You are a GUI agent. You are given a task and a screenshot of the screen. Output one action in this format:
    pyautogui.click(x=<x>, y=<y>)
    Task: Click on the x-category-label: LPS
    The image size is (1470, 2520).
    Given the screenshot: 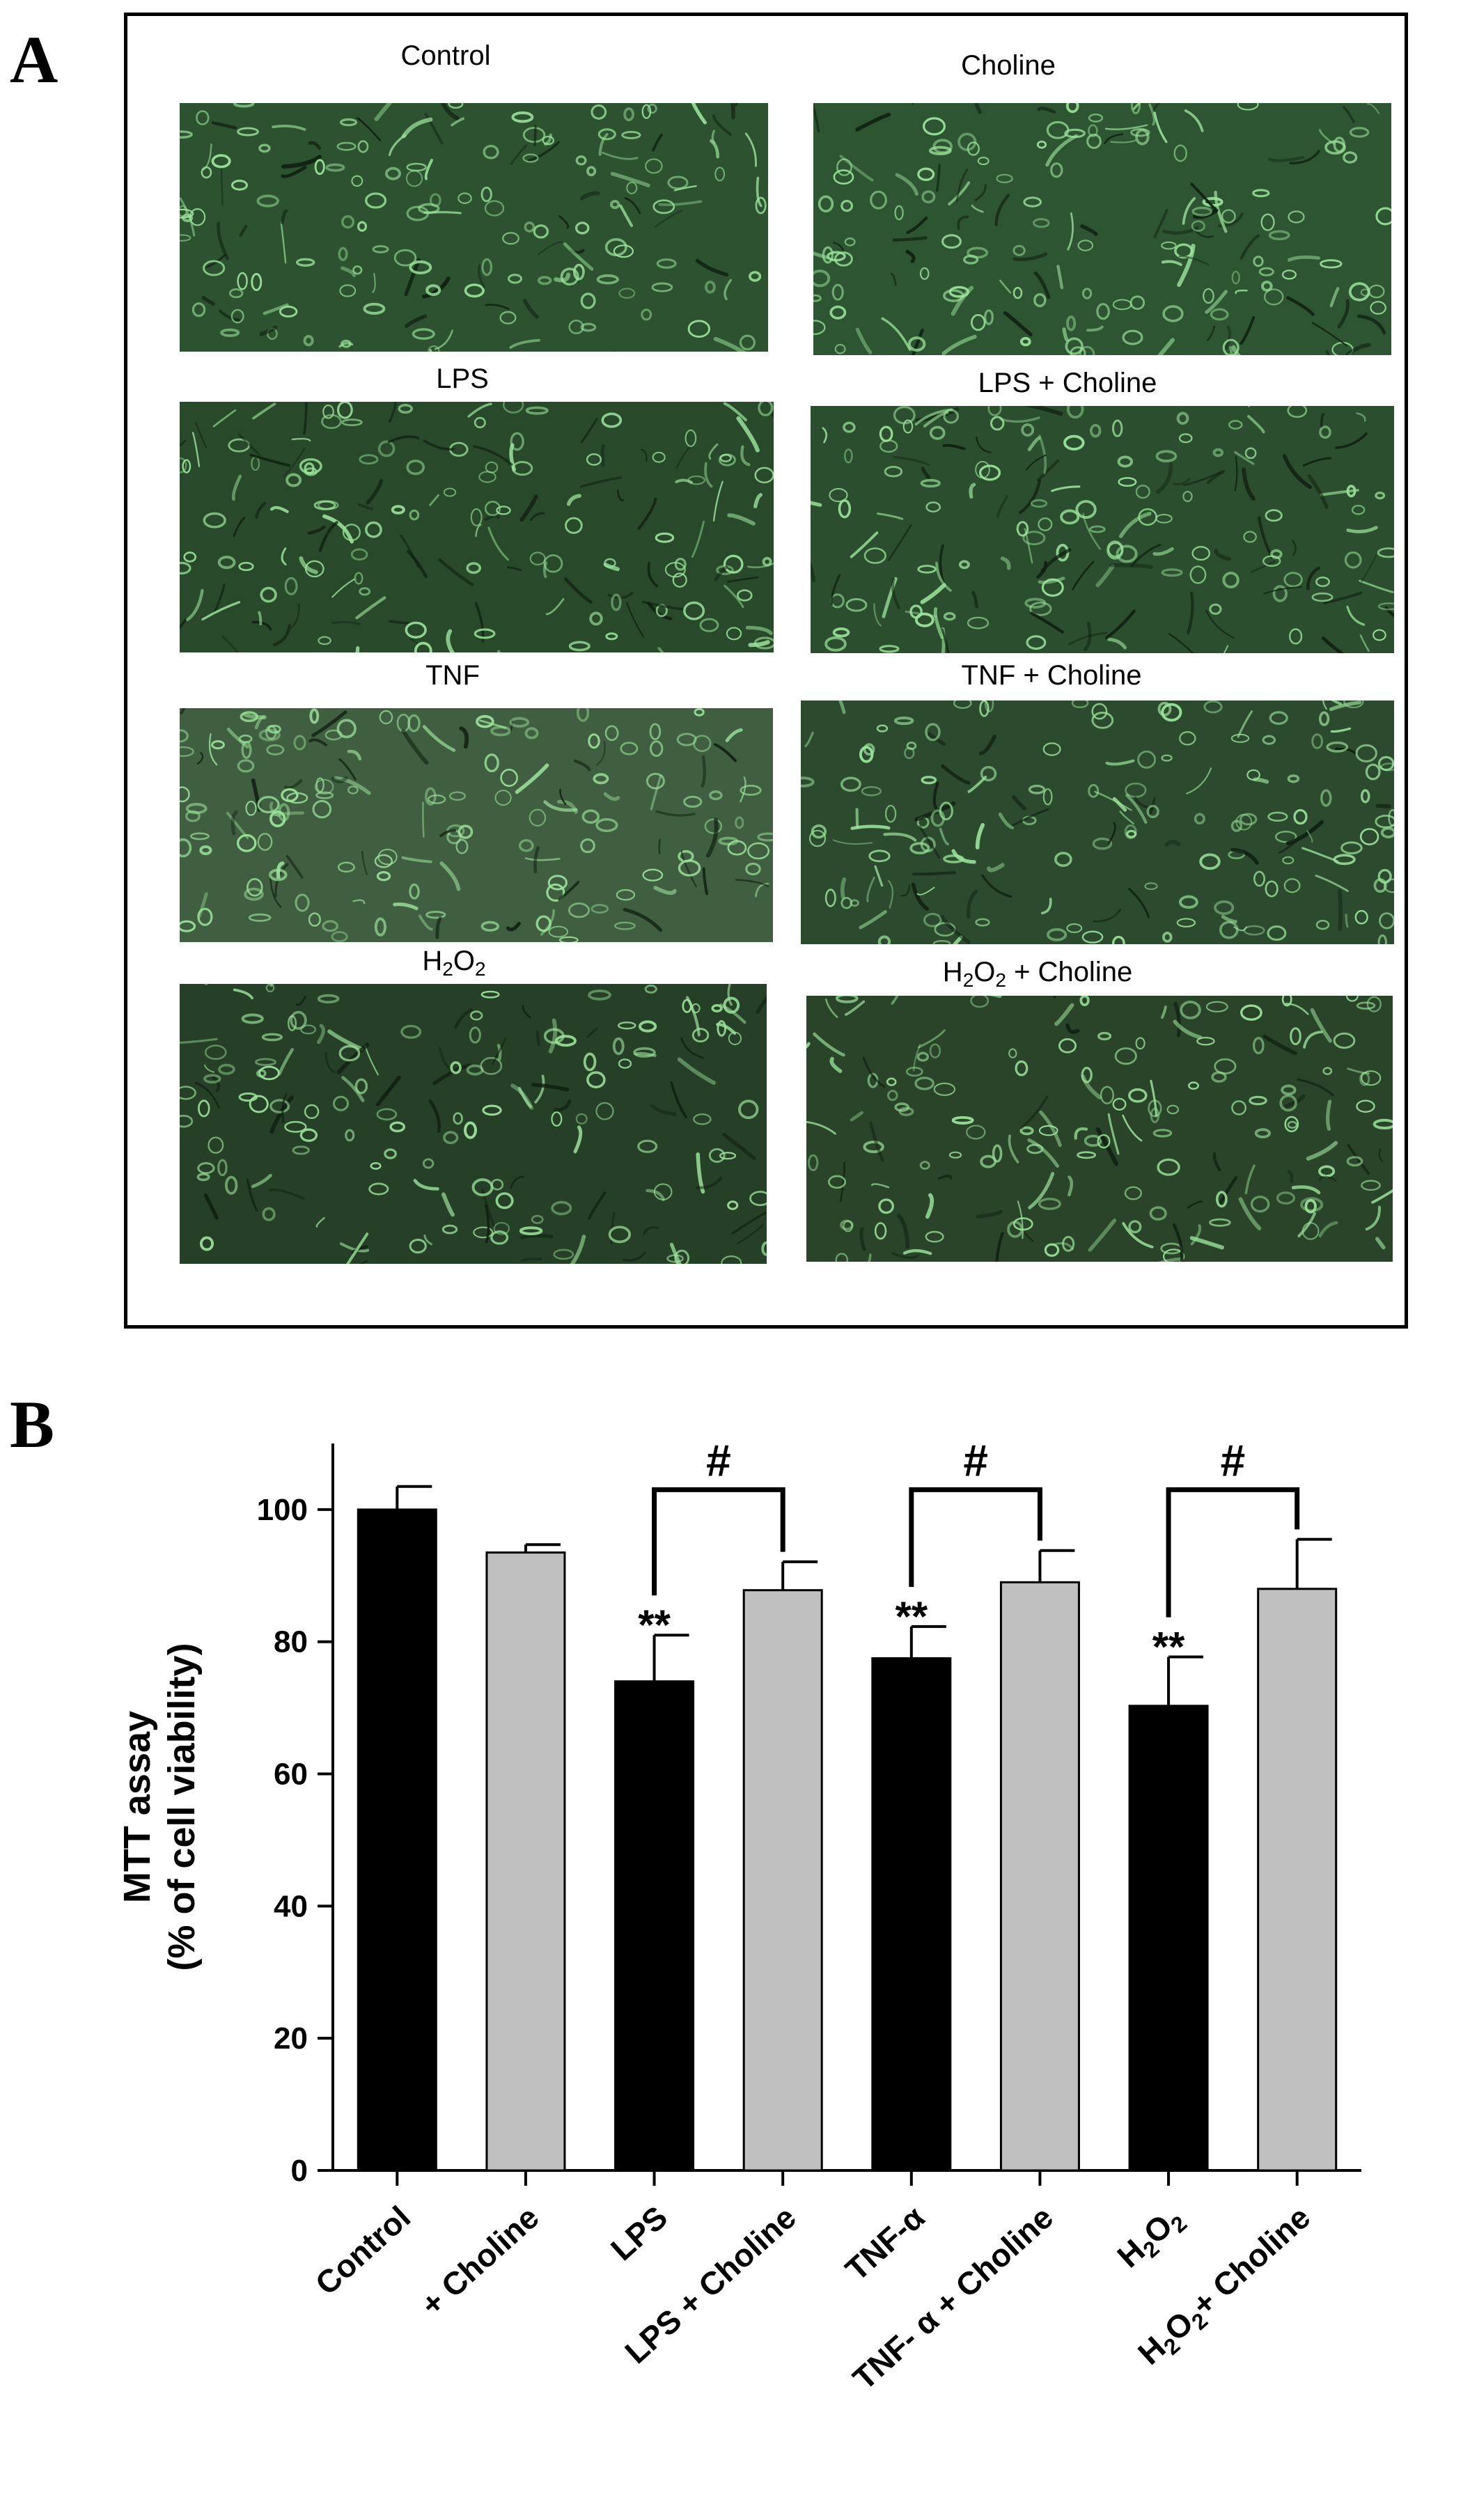 What is the action you would take?
    pyautogui.click(x=639, y=2233)
    